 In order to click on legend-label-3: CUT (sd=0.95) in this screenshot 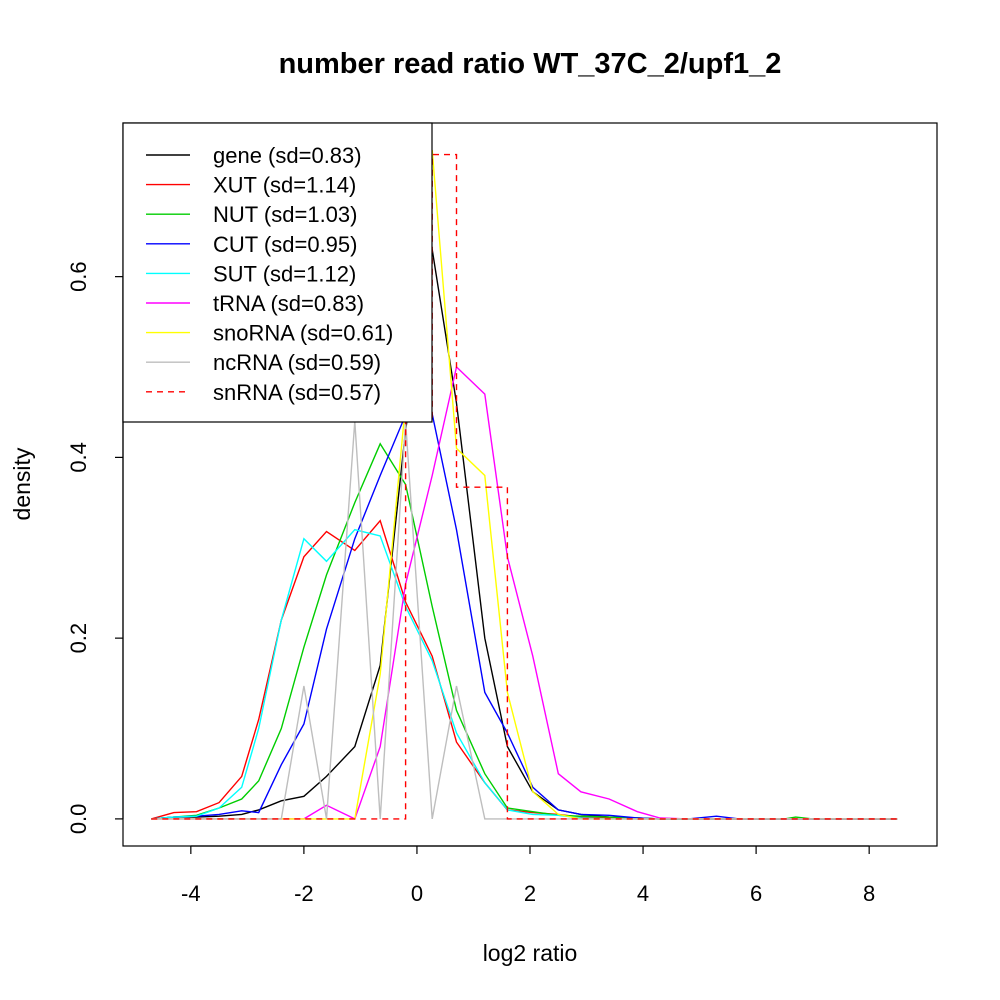, I will do `click(285, 244)`.